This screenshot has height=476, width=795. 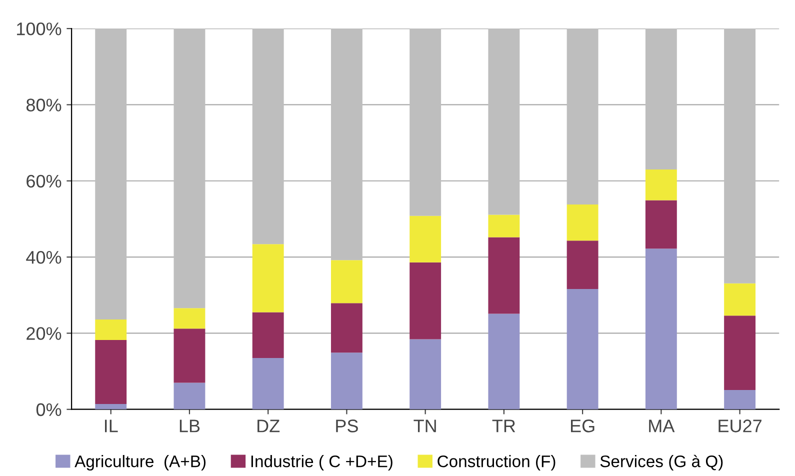 I want to click on x-tick-label: PS, so click(x=347, y=426).